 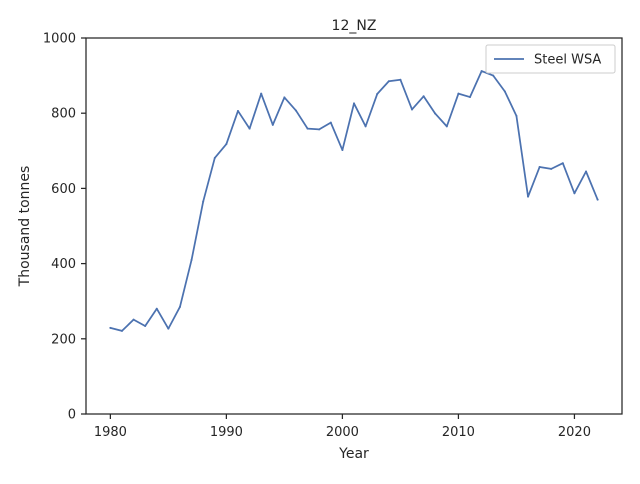 What do you see at coordinates (59, 39) in the screenshot?
I see `y-tick-label: 1000` at bounding box center [59, 39].